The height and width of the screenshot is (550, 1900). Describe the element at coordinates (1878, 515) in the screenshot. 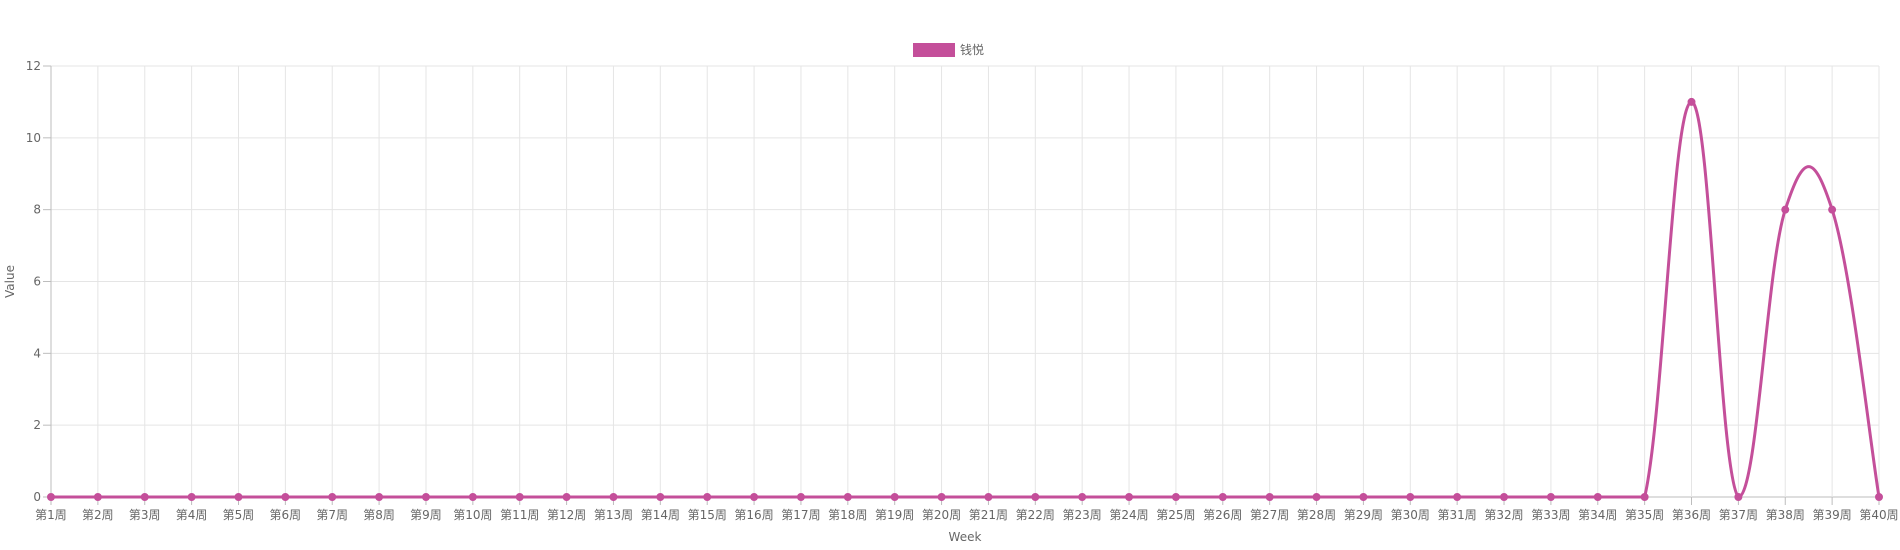

I see `x-tick-label: 第40周` at that location.